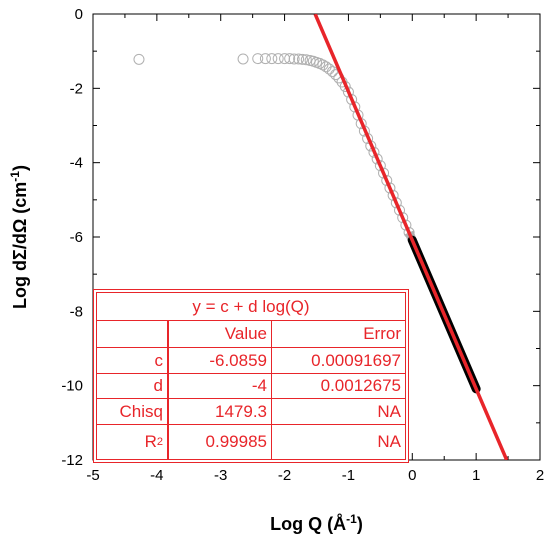  I want to click on table-row: c -6.0859 0.00091697, so click(251, 361).